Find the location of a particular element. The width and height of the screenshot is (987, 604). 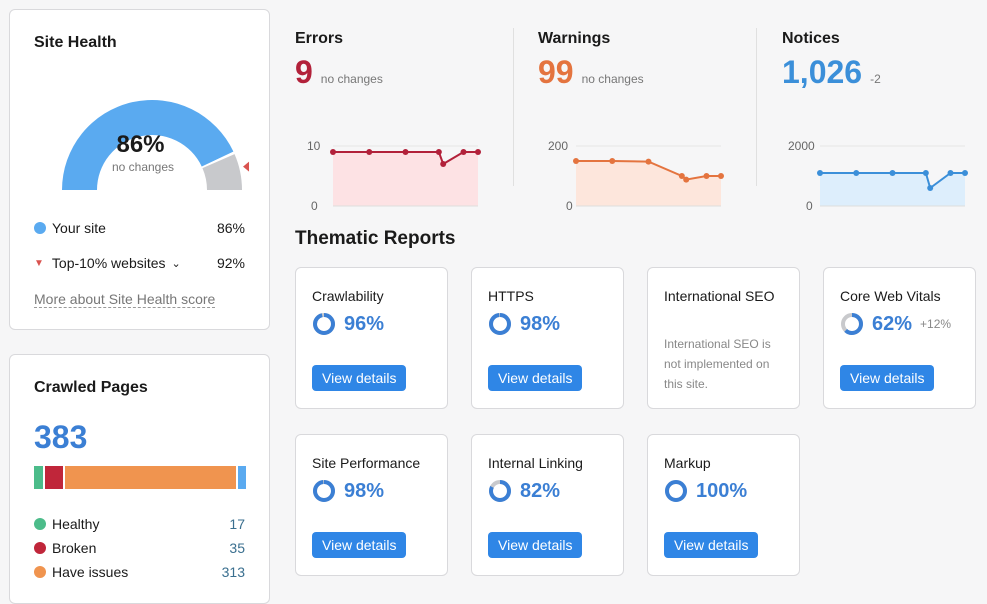

report-score: 82% is located at coordinates (524, 491).